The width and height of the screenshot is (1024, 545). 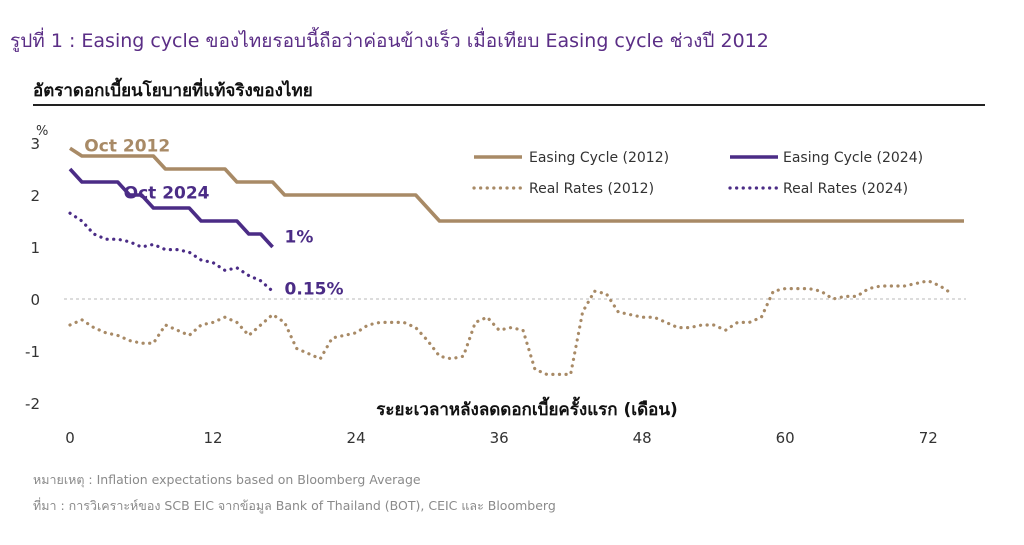 I want to click on x-tick-label: 48, so click(x=642, y=438).